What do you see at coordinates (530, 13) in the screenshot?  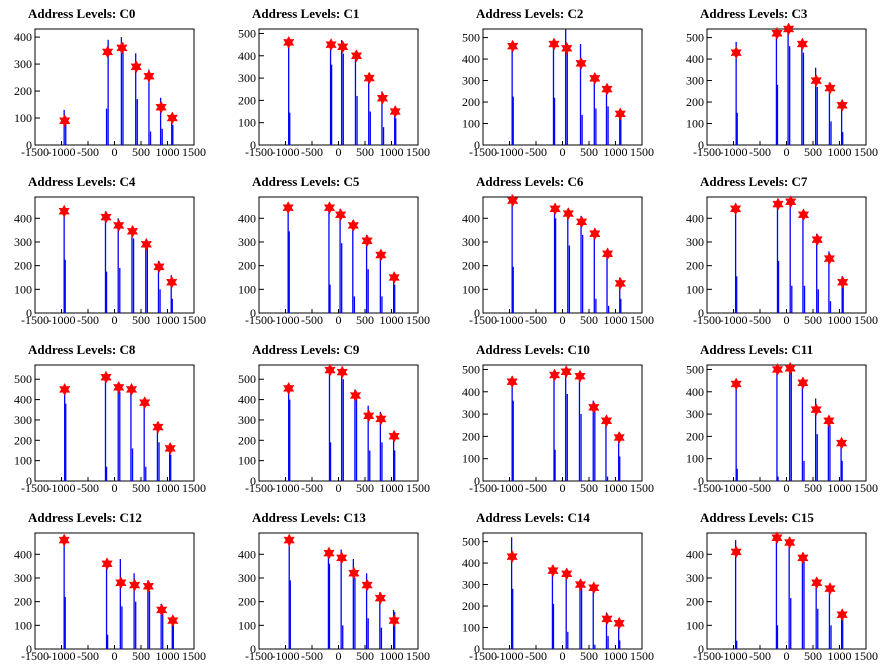 I see `chart-title: Address Levels: C2` at bounding box center [530, 13].